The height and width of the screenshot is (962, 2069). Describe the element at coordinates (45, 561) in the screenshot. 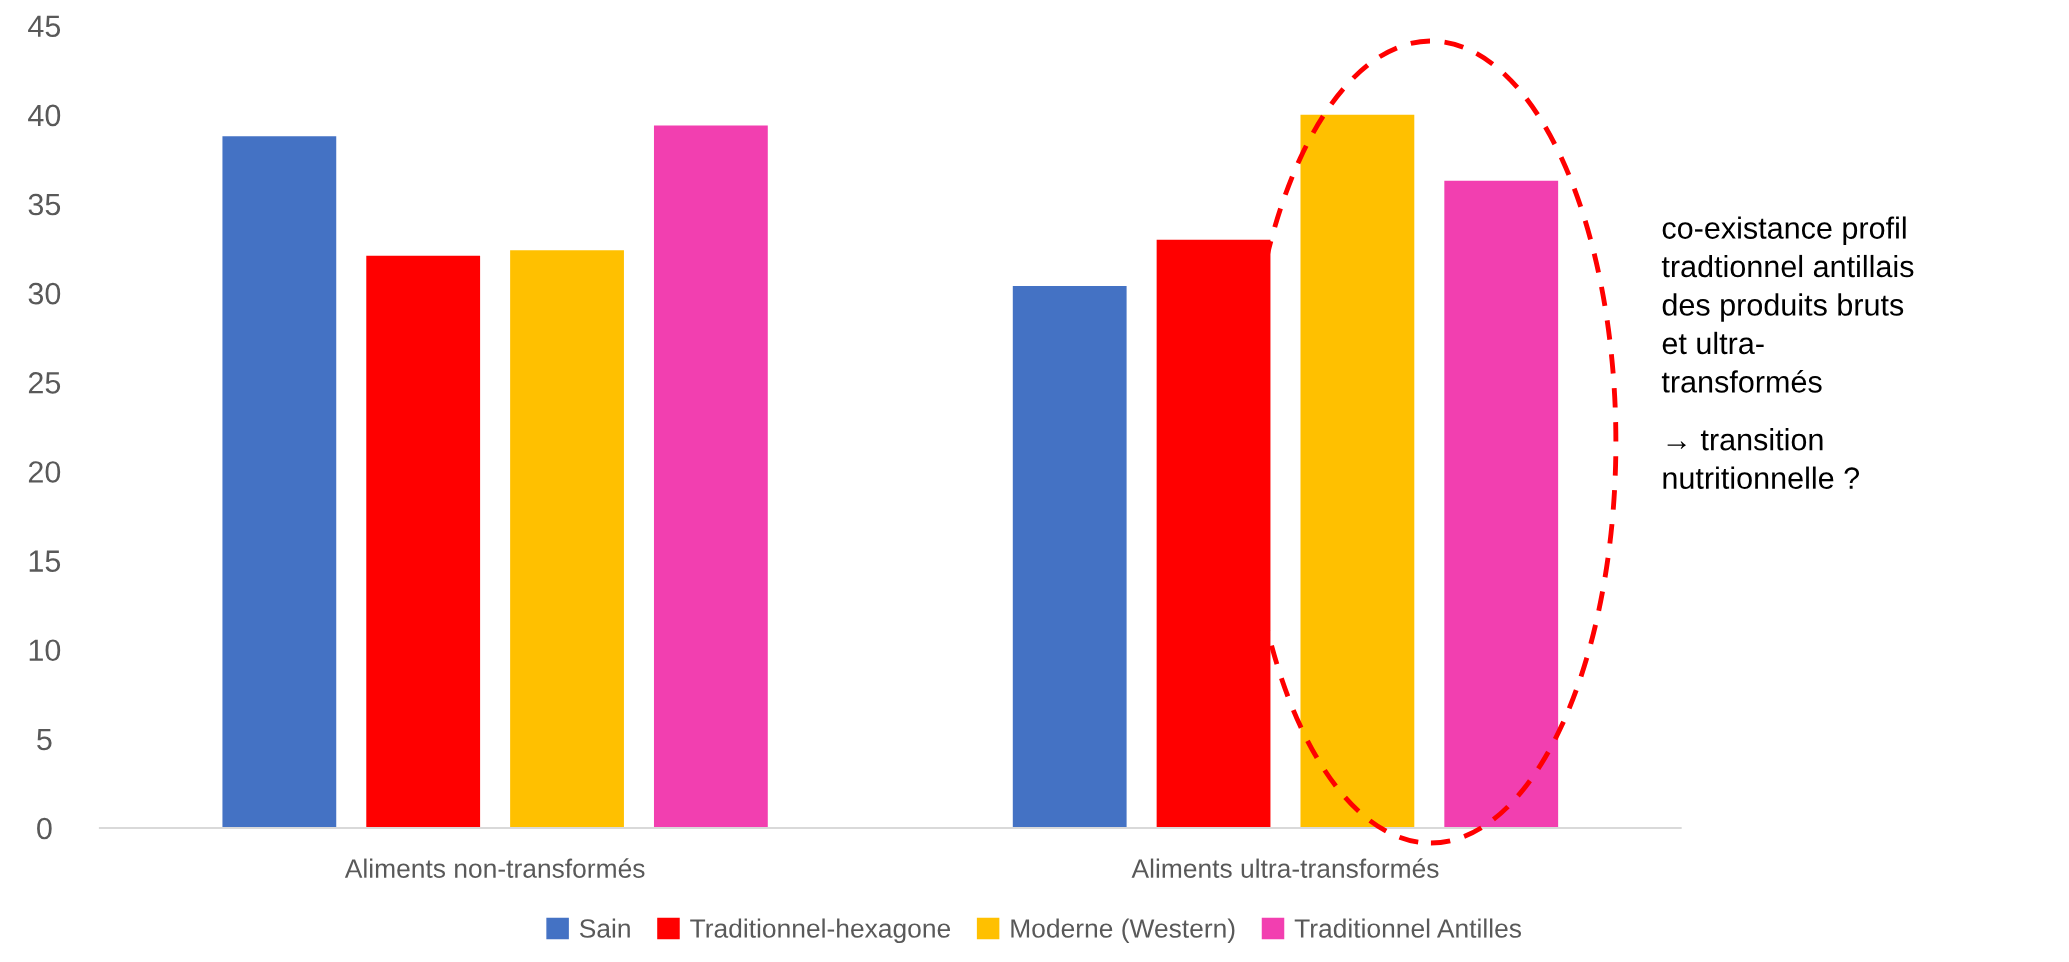

I see `y-tick-label: 15` at that location.